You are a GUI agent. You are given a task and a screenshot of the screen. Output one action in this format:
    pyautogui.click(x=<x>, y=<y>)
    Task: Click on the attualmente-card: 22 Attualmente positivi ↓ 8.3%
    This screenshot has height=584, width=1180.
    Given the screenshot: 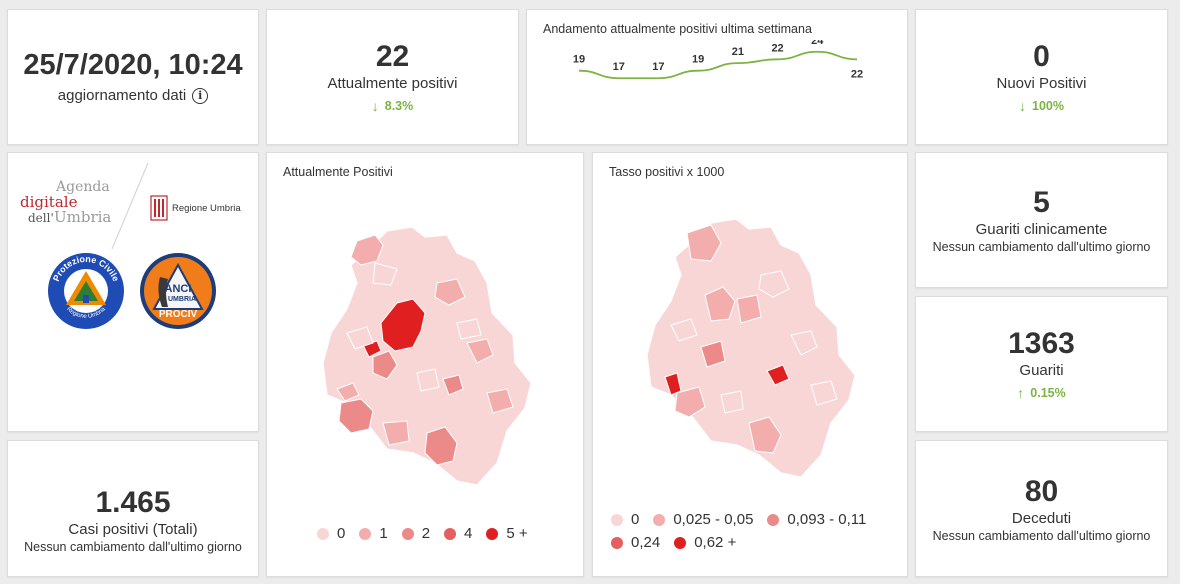 What is the action you would take?
    pyautogui.click(x=392, y=77)
    